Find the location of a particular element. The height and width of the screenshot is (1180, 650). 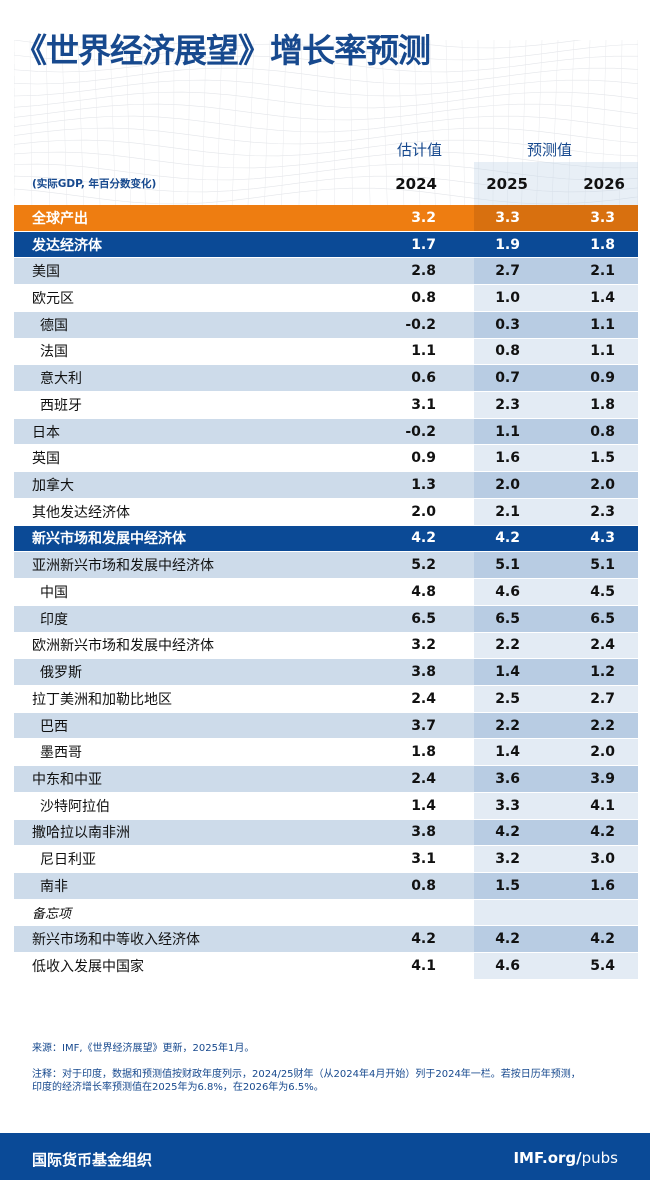

value-2025: 2.1 is located at coordinates (507, 511).